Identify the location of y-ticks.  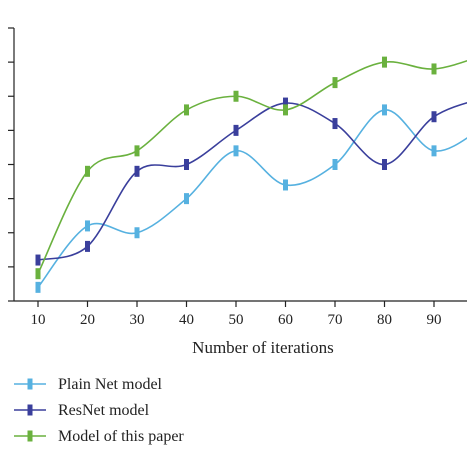
(11, 164).